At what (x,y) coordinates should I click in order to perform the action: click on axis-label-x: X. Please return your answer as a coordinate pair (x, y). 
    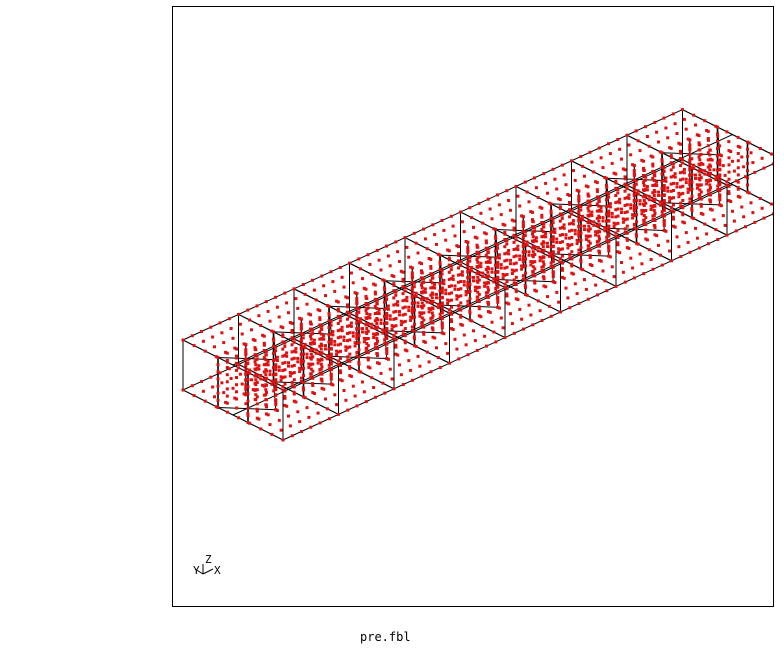
    Looking at the image, I should click on (217, 570).